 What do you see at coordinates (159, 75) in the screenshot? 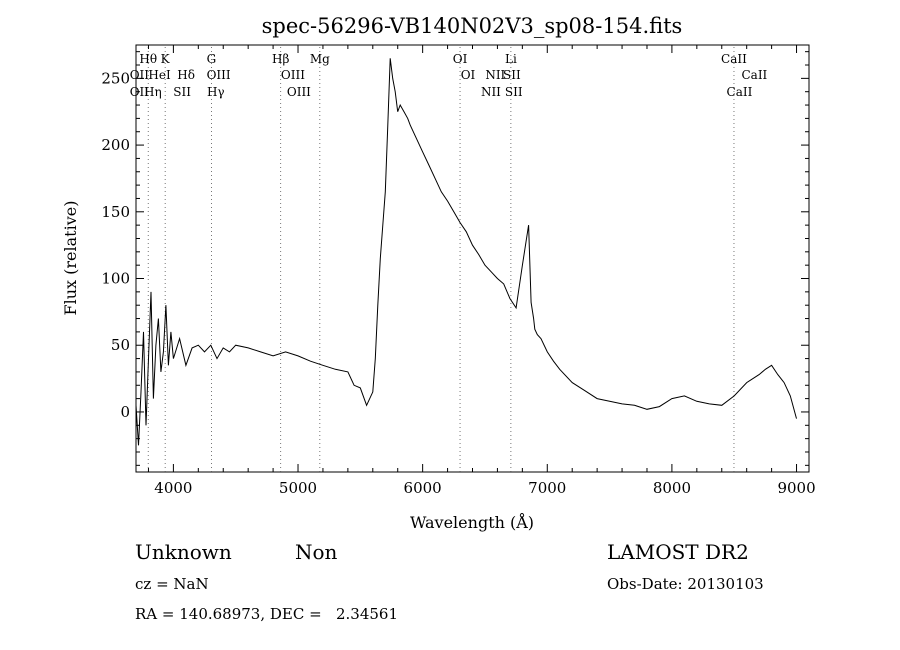
I see `line-marker-label: HeI` at bounding box center [159, 75].